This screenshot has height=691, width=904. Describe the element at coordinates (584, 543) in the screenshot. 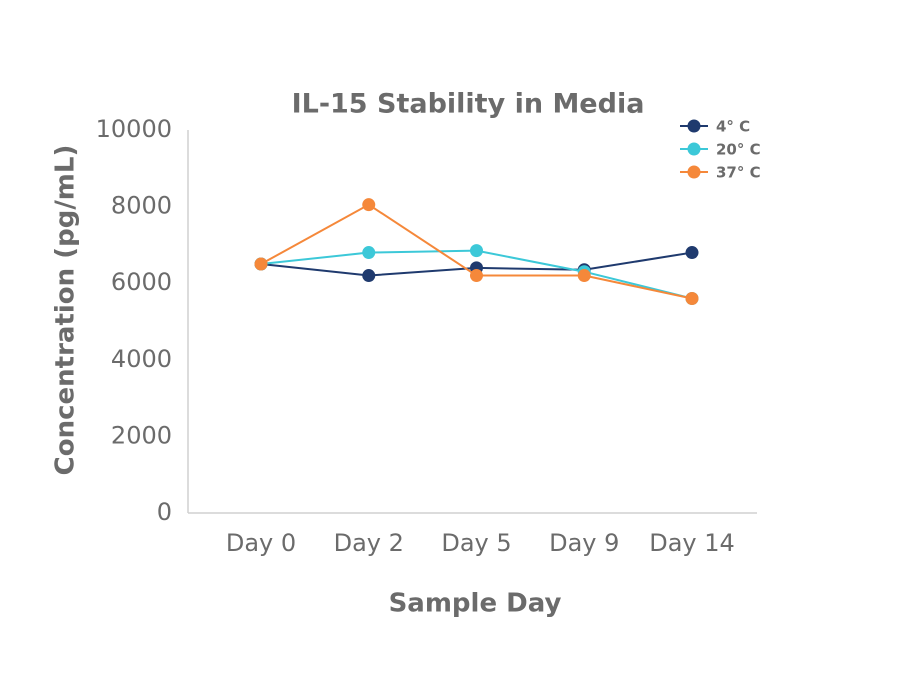

I see `x-tick-label: Day 9` at that location.